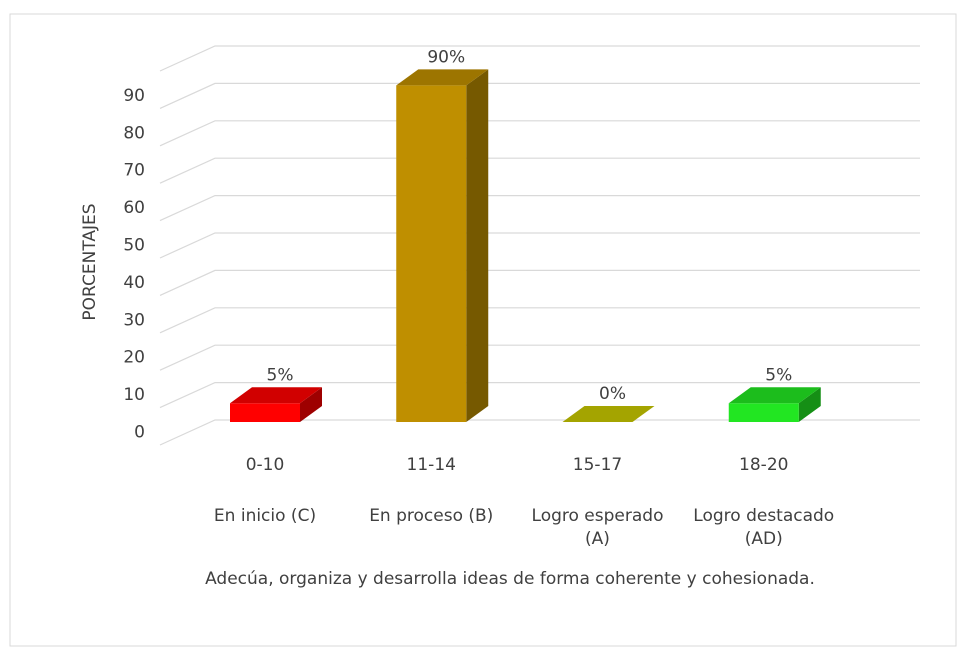 This screenshot has width=967, height=657. Describe the element at coordinates (763, 465) in the screenshot. I see `x-tick-label: 18-20` at that location.